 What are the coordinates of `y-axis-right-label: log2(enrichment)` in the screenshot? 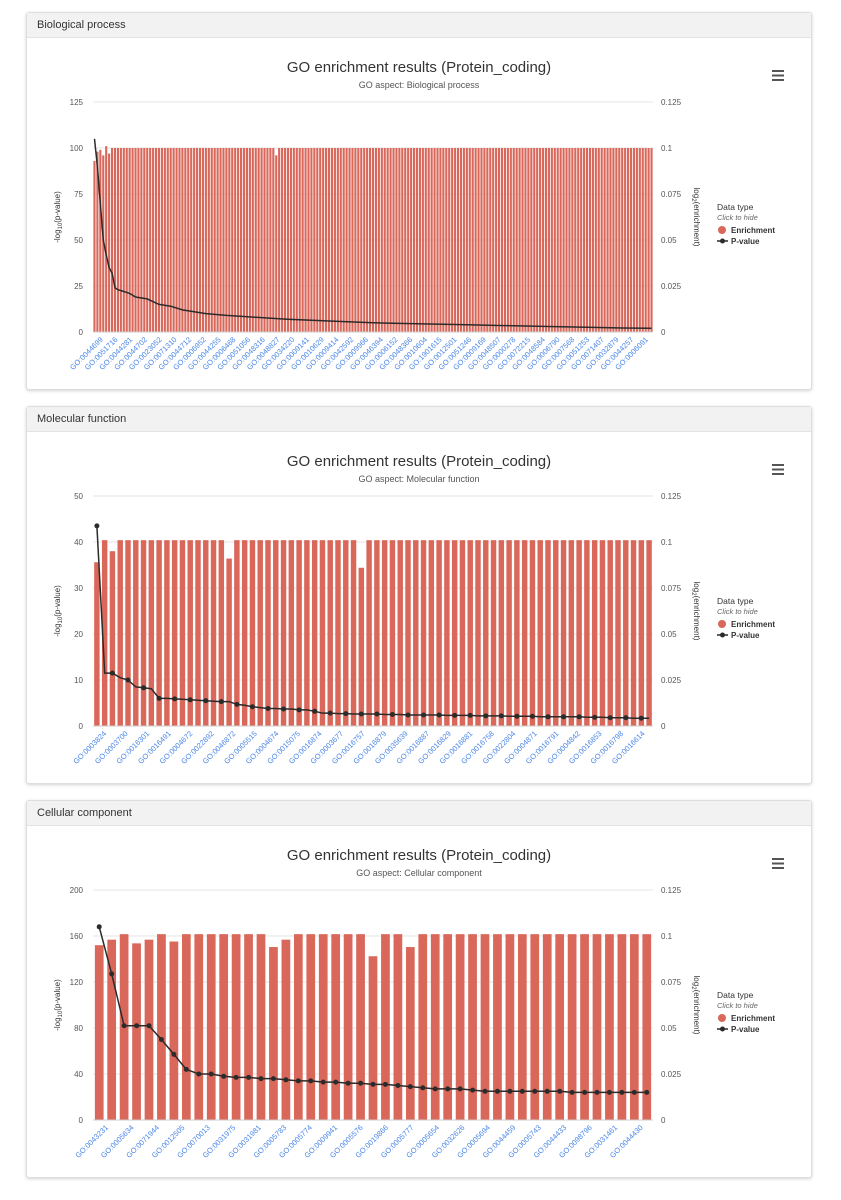 It's located at (695, 611).